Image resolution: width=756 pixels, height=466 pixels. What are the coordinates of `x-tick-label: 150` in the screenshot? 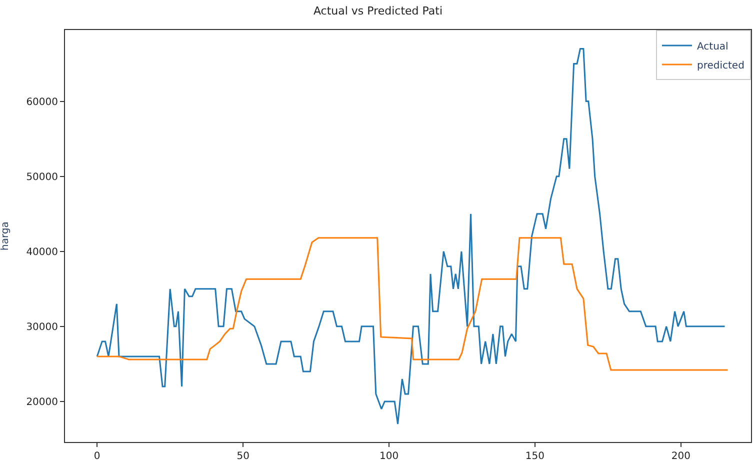 It's located at (535, 456).